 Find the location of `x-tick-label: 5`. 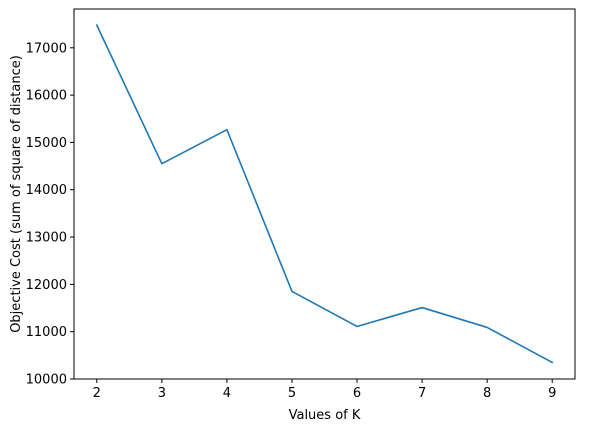

x-tick-label: 5 is located at coordinates (292, 393).